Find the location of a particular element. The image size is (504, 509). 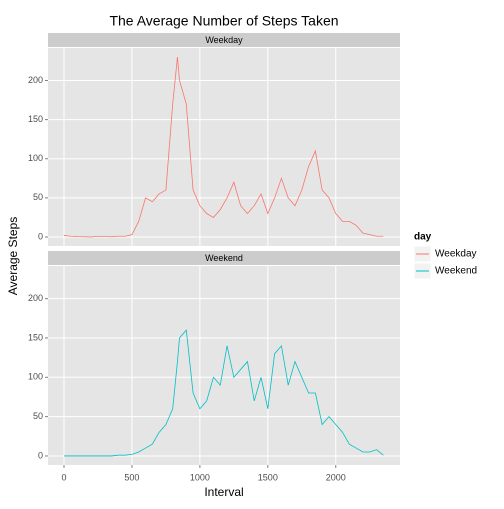

strip-label: Weekend is located at coordinates (224, 258).